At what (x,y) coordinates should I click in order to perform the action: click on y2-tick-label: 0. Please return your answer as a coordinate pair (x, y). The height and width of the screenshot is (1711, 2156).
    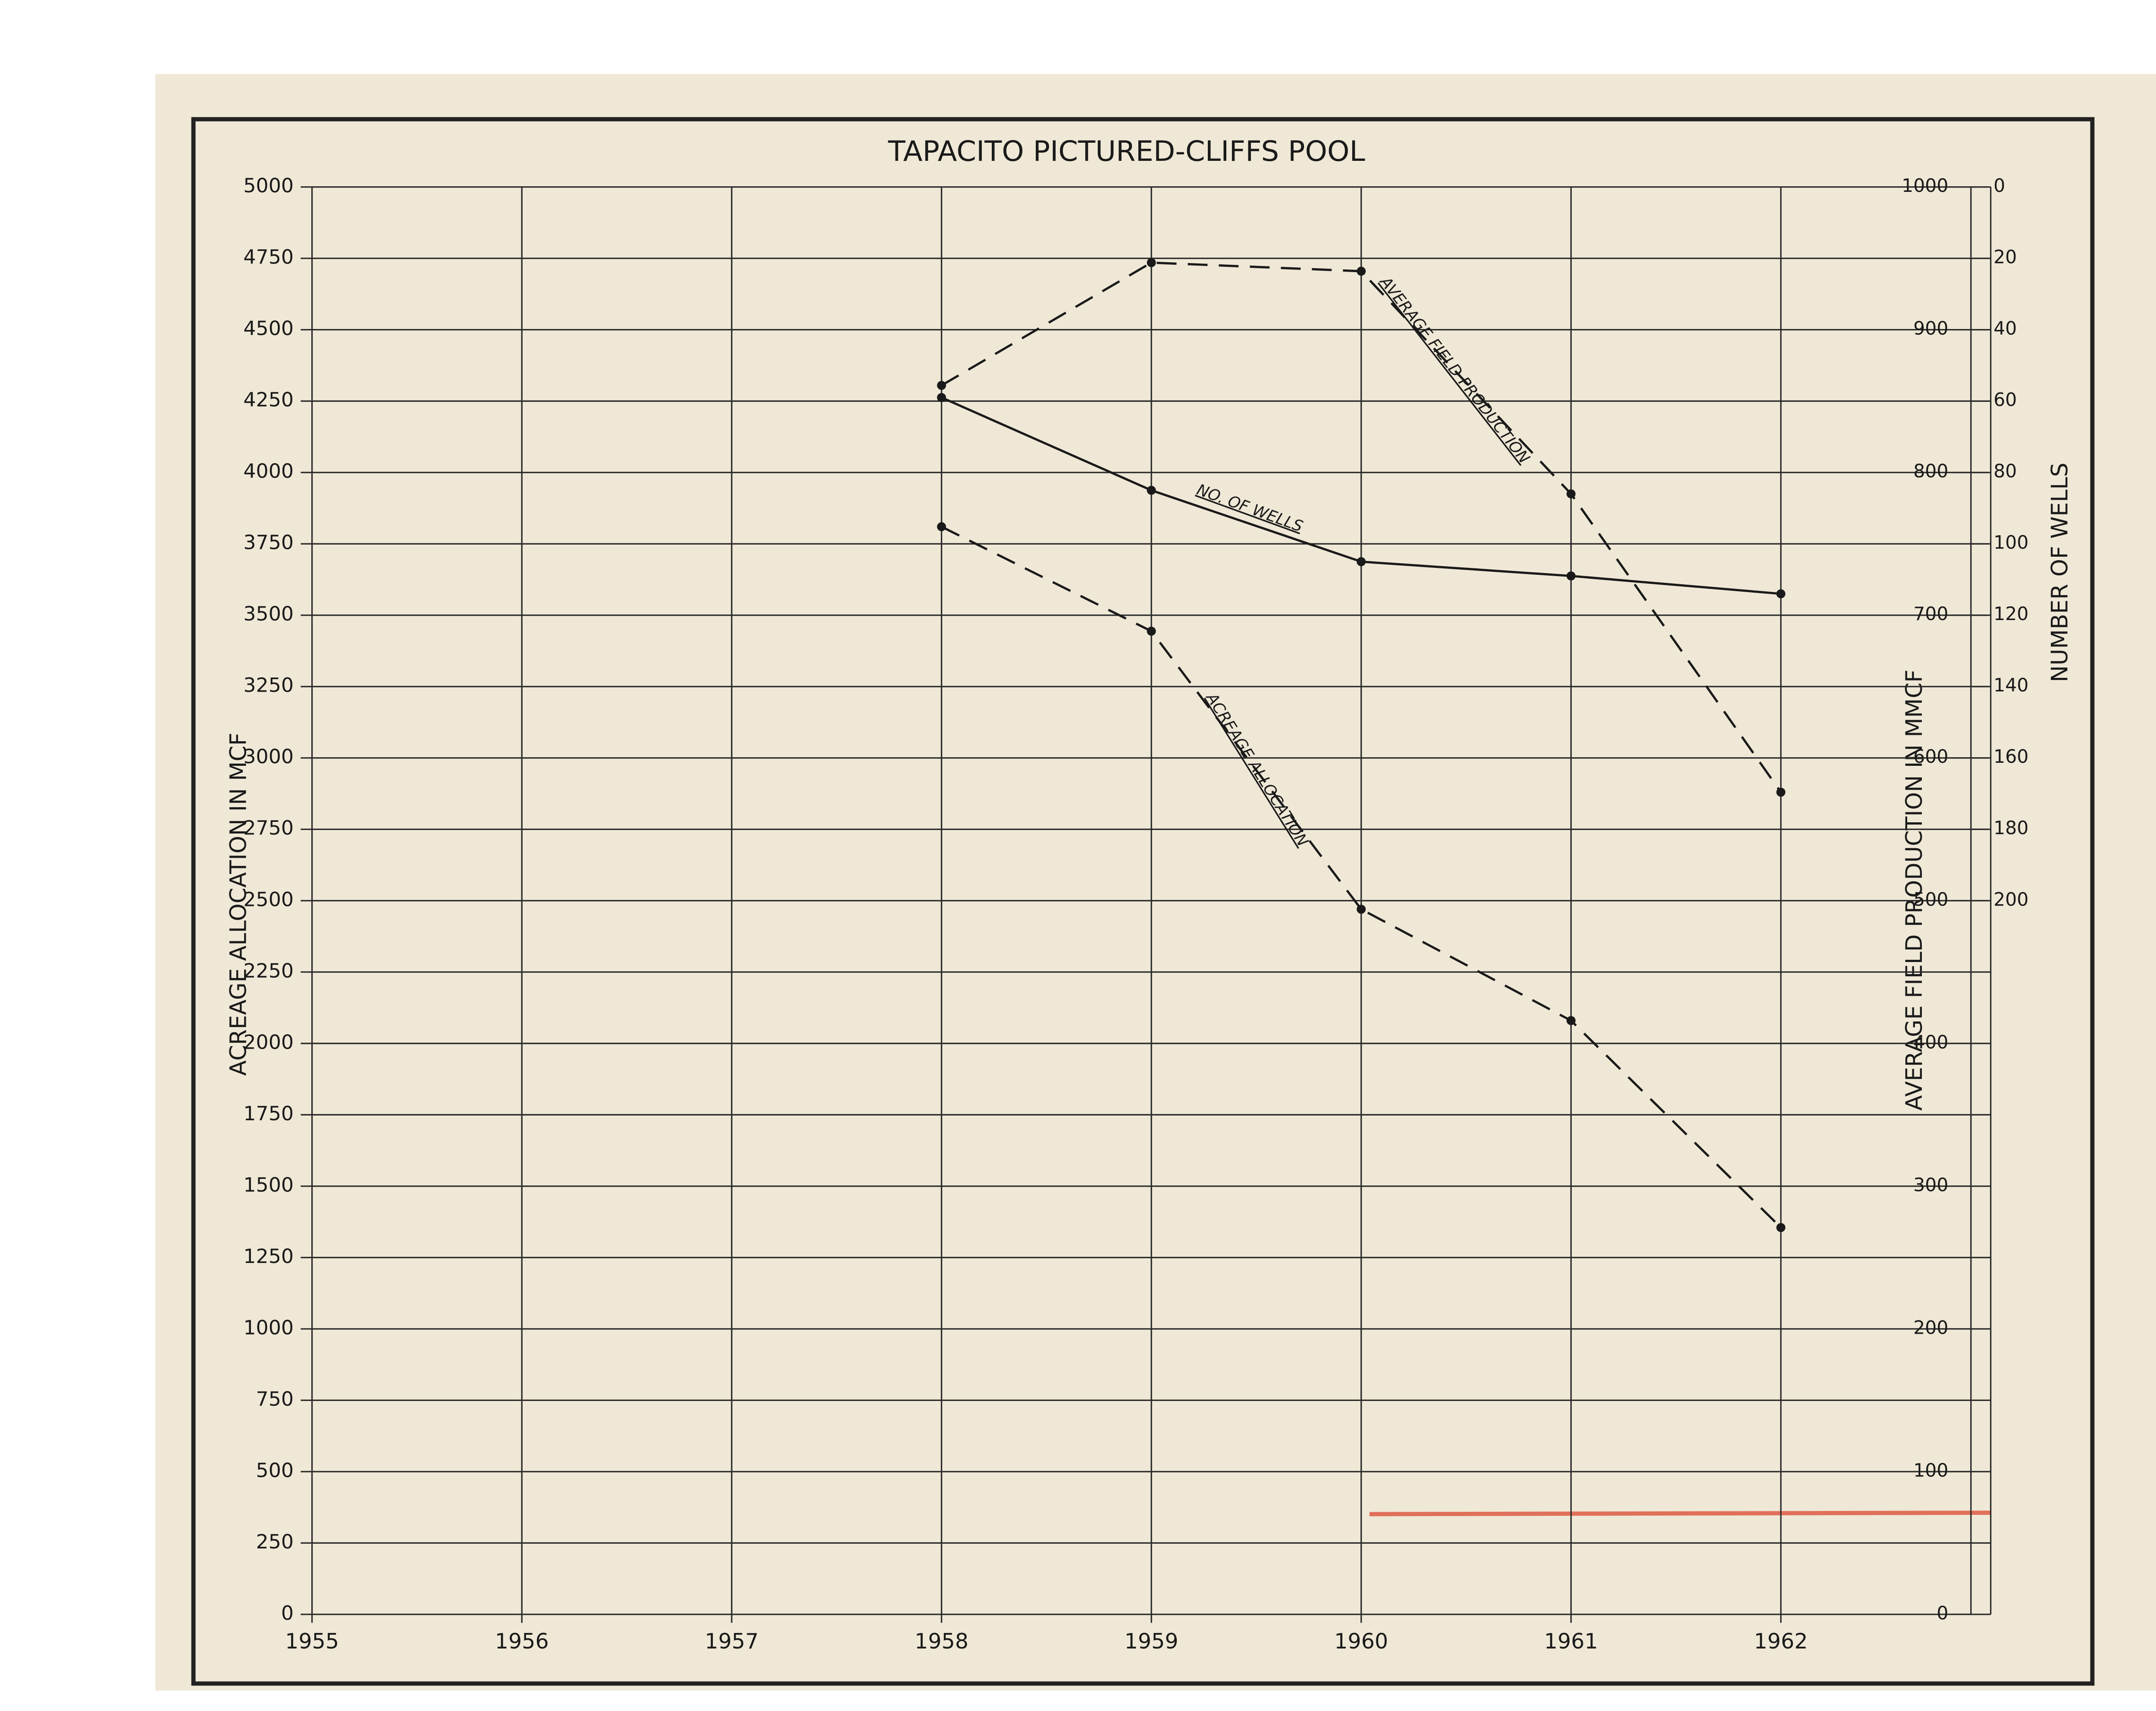
    Looking at the image, I should click on (1943, 1613).